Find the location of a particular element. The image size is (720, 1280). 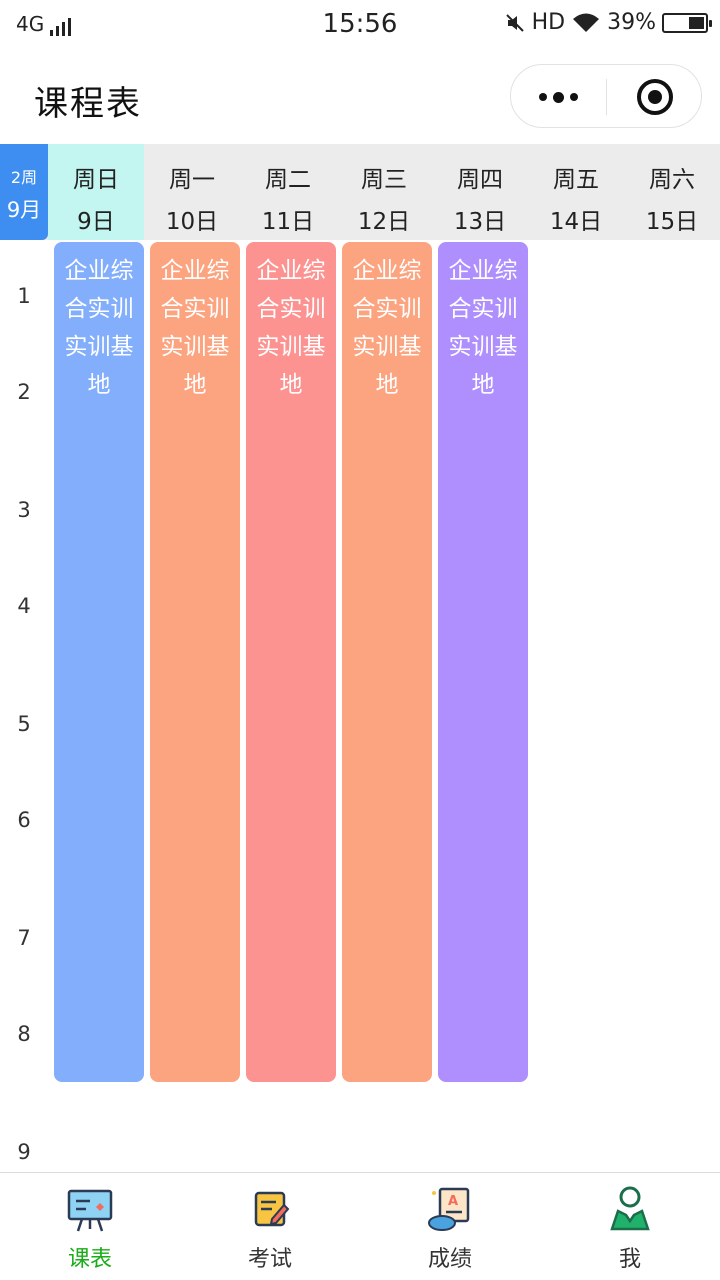

bottom-tab-bar: 课表 考试 A 成绩 我 is located at coordinates (360, 1226).